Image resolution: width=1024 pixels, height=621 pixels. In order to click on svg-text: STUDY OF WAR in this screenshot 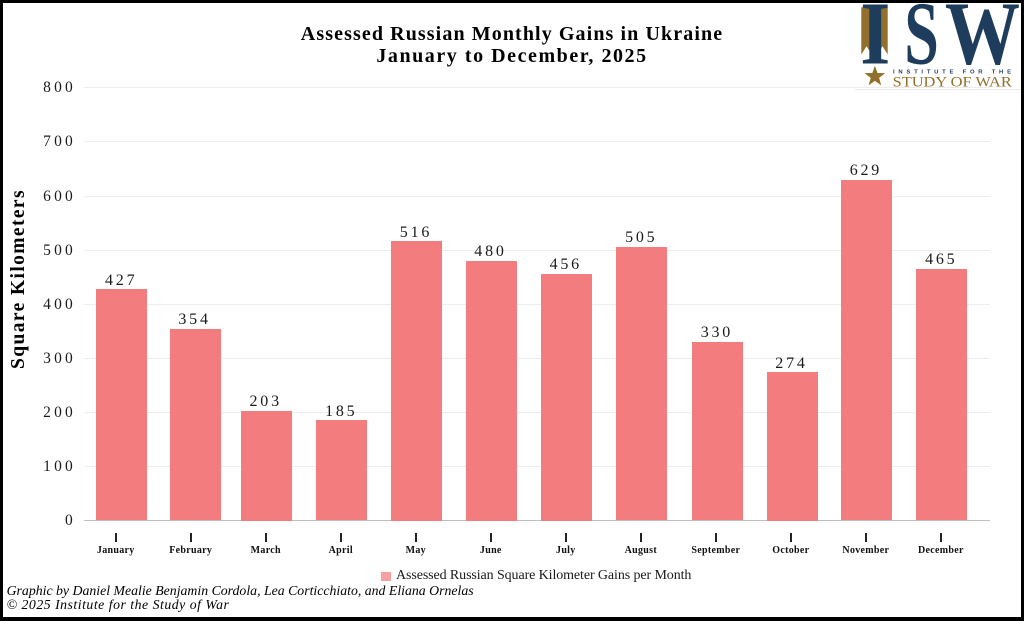, I will do `click(953, 82)`.